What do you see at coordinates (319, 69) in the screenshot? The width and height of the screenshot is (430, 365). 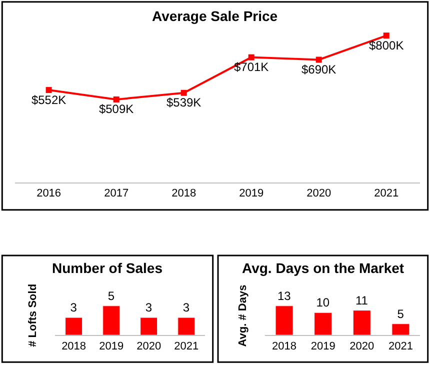 I see `data-label: $690K` at bounding box center [319, 69].